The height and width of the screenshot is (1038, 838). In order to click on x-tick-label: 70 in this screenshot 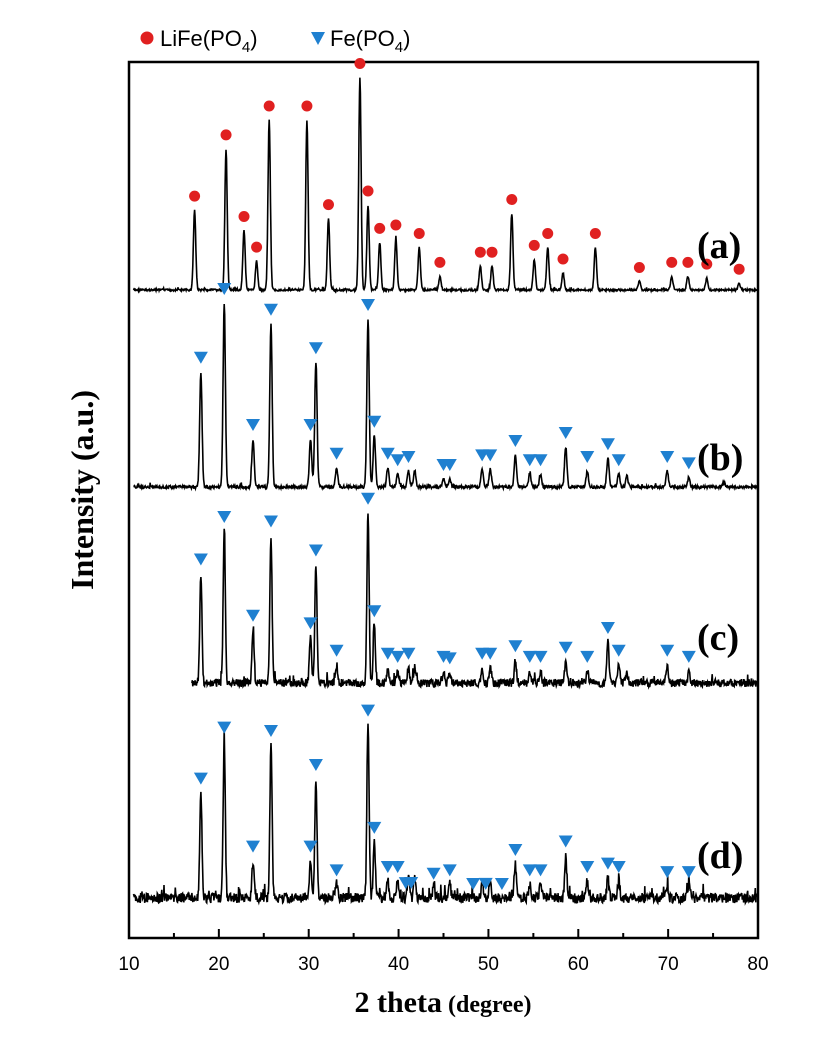, I will do `click(668, 964)`.